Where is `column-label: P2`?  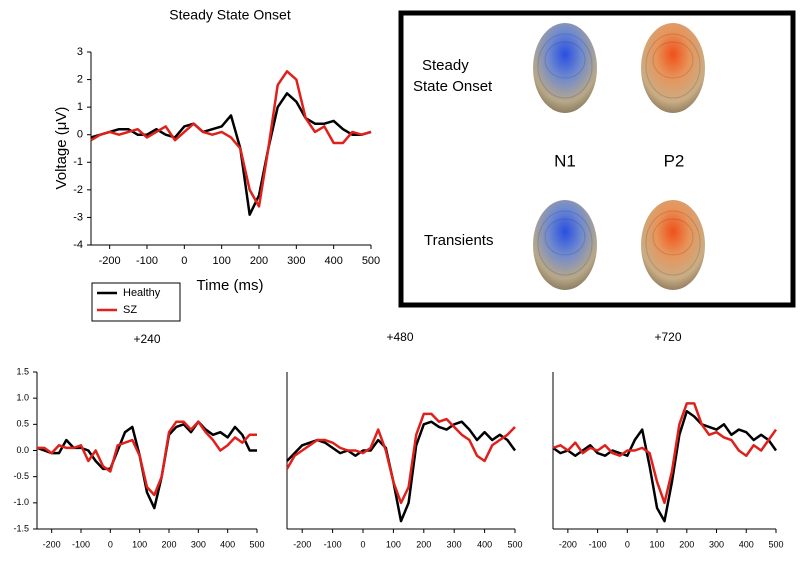
column-label: P2 is located at coordinates (674, 160).